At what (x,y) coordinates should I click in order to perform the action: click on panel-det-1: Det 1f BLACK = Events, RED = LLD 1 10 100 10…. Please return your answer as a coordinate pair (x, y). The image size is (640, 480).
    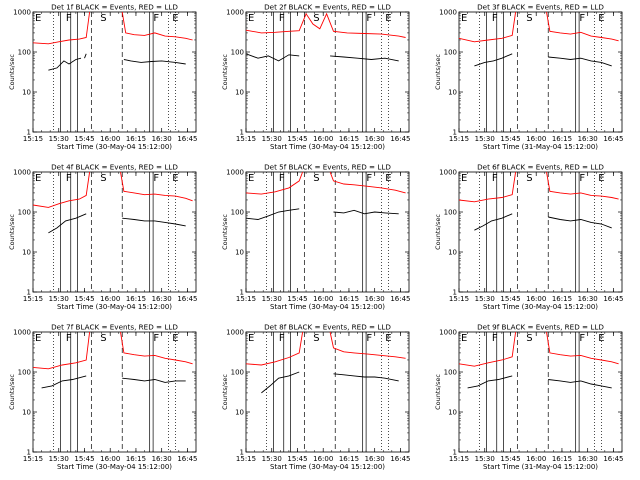
    Looking at the image, I should click on (103, 77).